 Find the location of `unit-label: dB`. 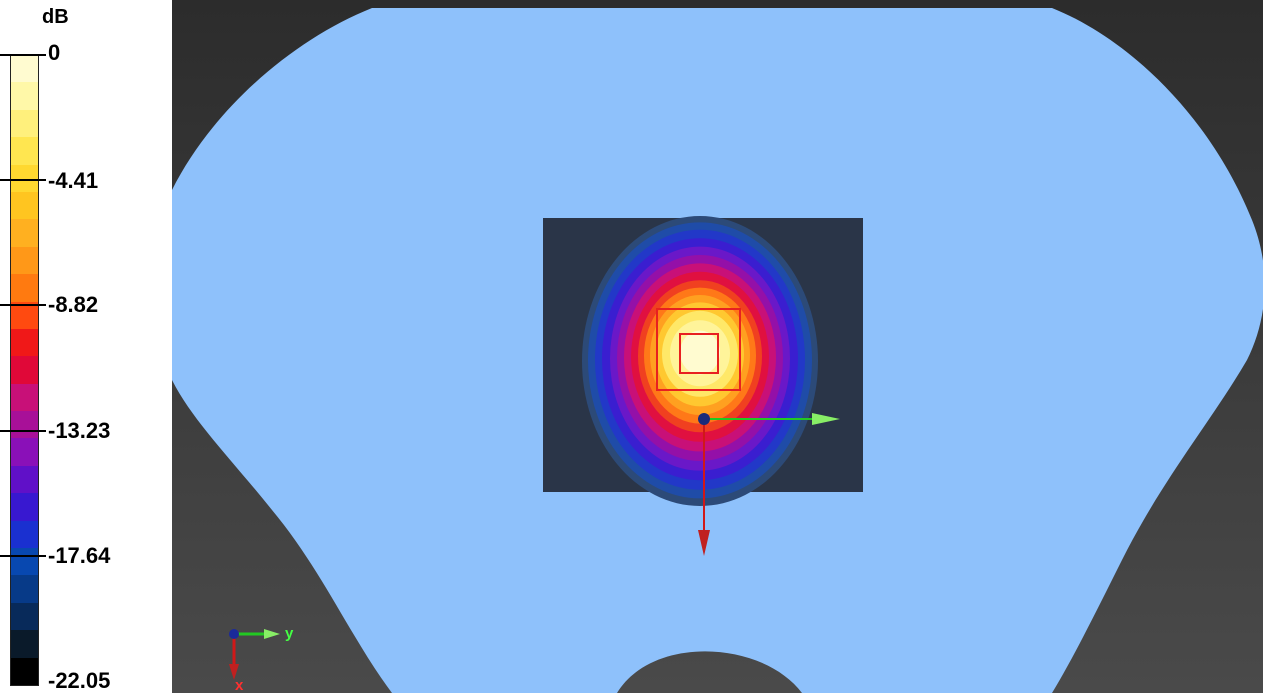

unit-label: dB is located at coordinates (55, 17).